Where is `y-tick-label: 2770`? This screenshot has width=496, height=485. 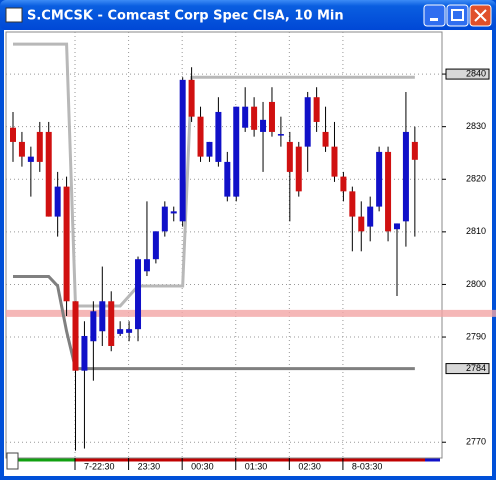 y-tick-label: 2770 is located at coordinates (476, 442).